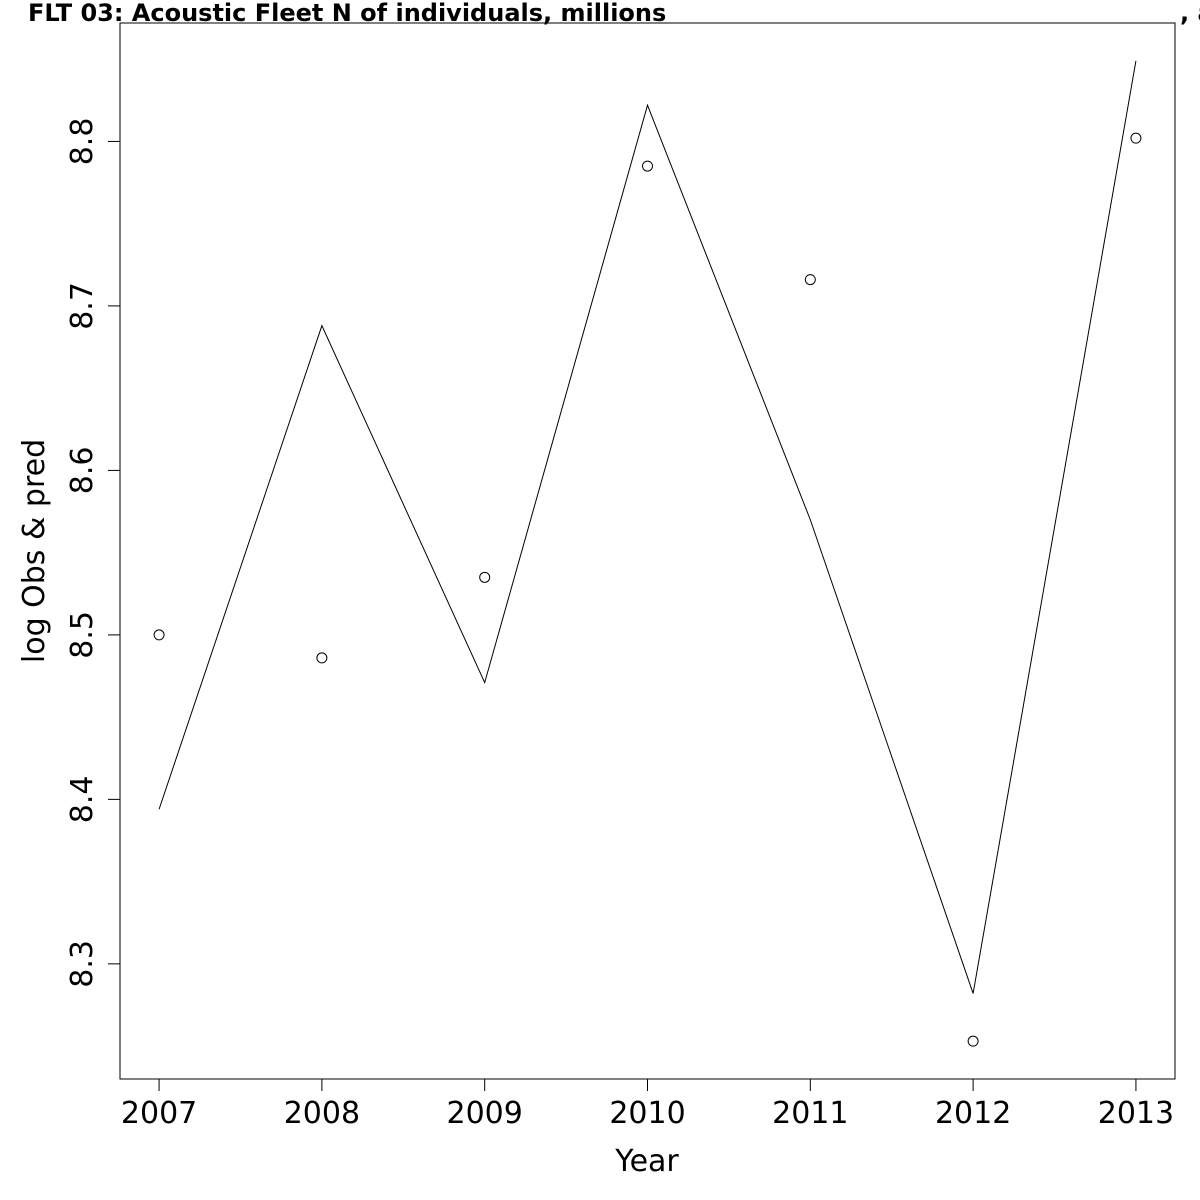 The image size is (1200, 1200). I want to click on x-tick-label: 2008, so click(322, 1113).